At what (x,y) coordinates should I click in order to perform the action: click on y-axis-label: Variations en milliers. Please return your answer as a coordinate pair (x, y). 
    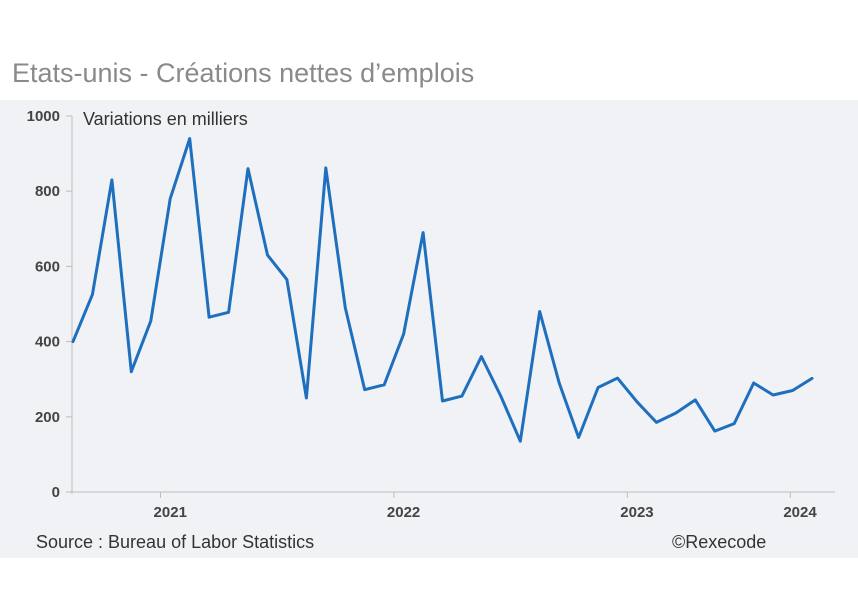
    Looking at the image, I should click on (165, 119).